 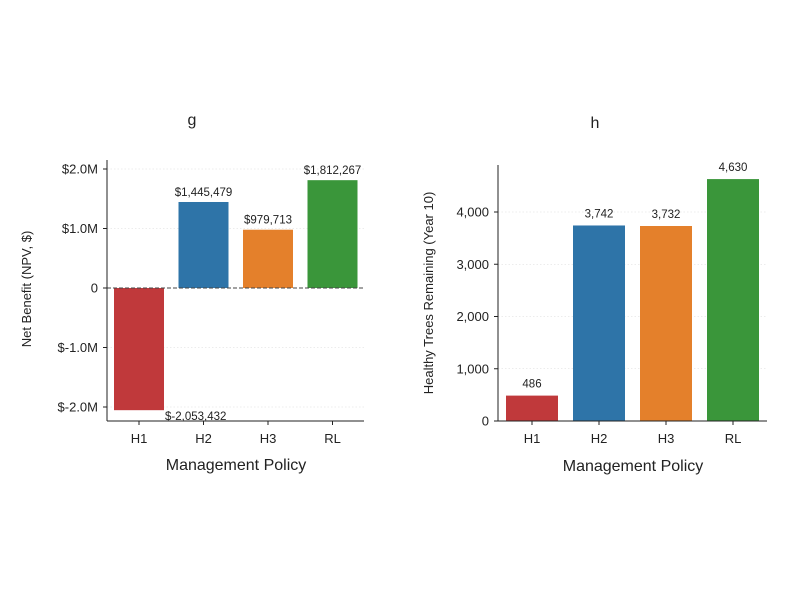 I want to click on chart-h-bars, so click(x=632, y=300).